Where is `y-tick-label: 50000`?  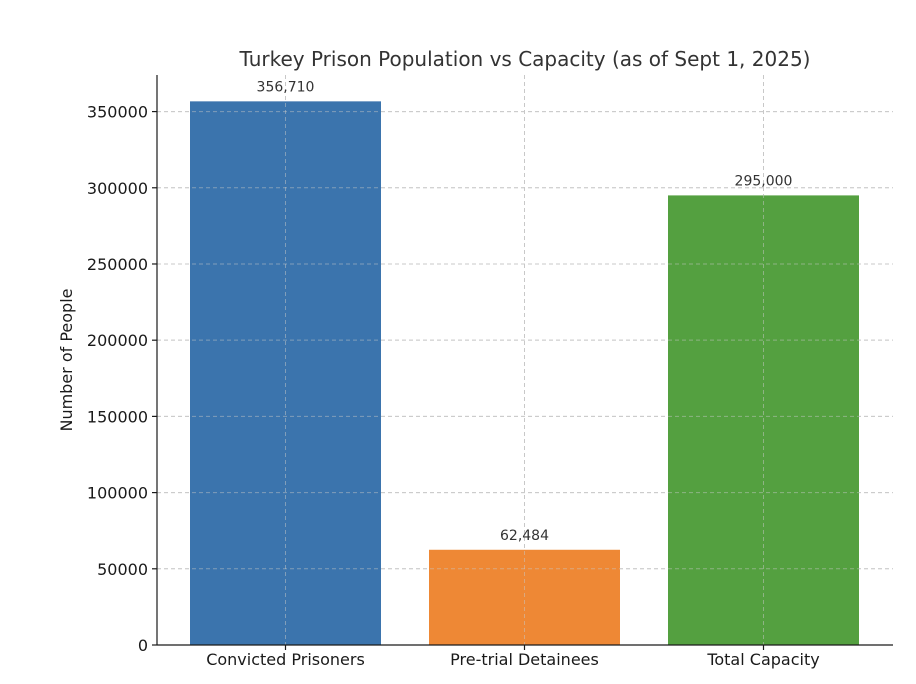
y-tick-label: 50000 is located at coordinates (122, 569).